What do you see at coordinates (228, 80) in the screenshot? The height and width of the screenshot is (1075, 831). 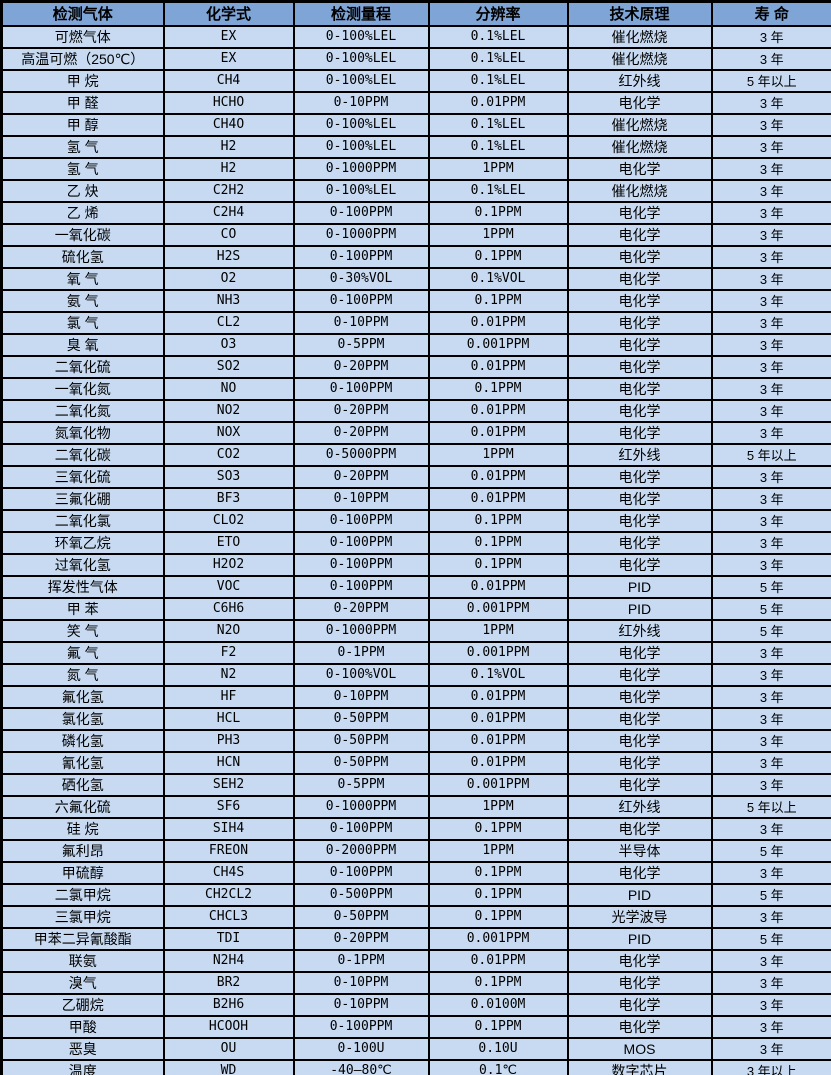 I see `cell-formula: CH4` at bounding box center [228, 80].